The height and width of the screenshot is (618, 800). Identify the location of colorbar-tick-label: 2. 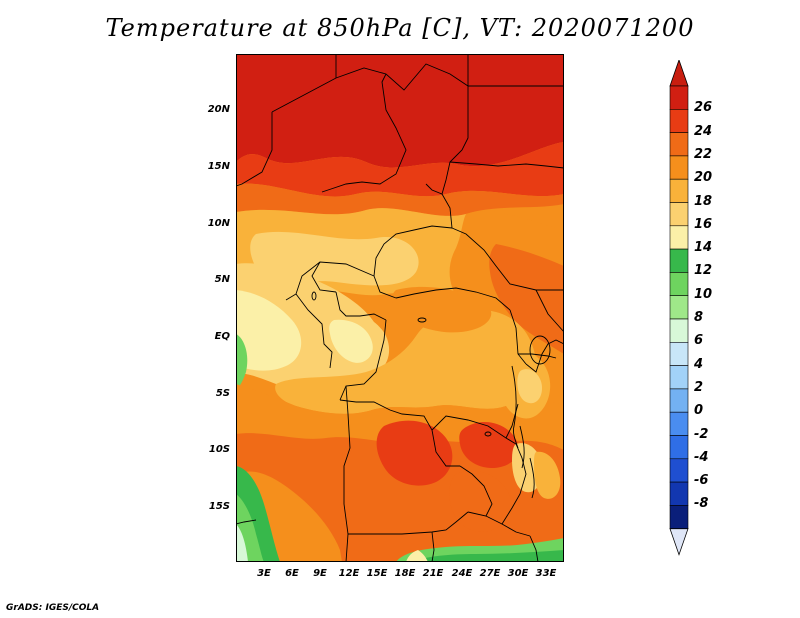
(699, 387).